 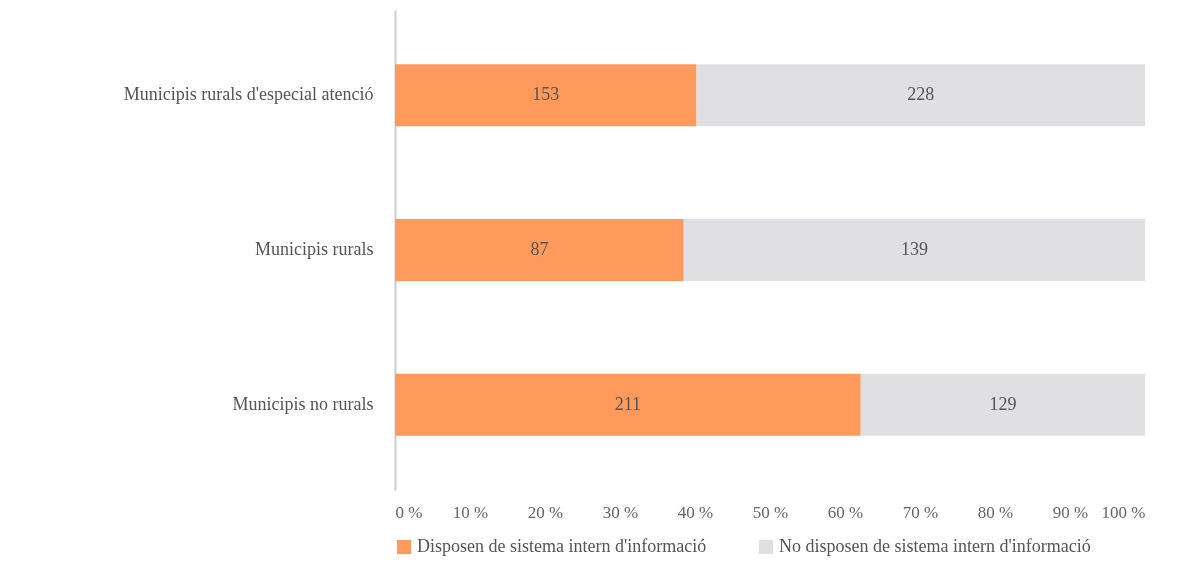 What do you see at coordinates (314, 249) in the screenshot?
I see `y-tick-label: Municipis rurals` at bounding box center [314, 249].